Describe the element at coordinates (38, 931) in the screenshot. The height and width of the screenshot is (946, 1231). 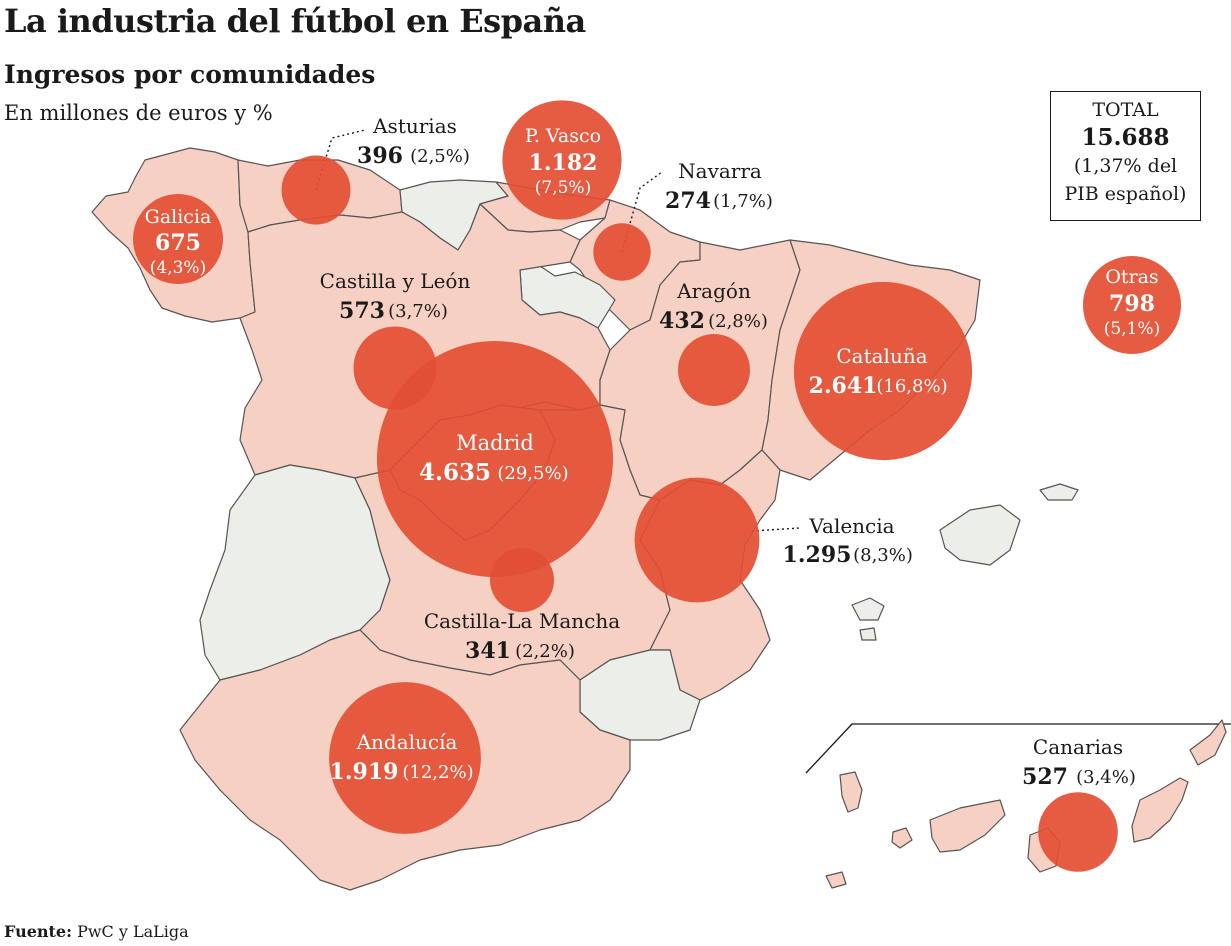
I see `source-label: Fuente:` at that location.